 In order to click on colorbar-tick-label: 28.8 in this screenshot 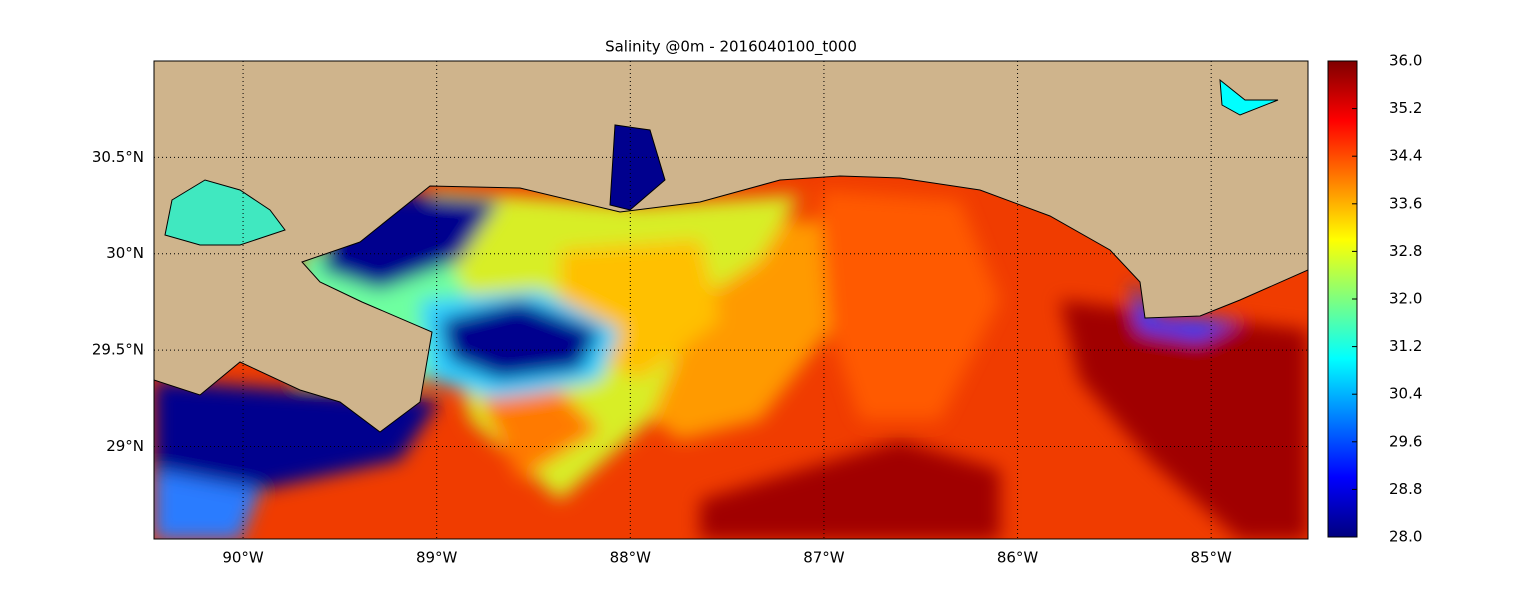, I will do `click(1405, 489)`.